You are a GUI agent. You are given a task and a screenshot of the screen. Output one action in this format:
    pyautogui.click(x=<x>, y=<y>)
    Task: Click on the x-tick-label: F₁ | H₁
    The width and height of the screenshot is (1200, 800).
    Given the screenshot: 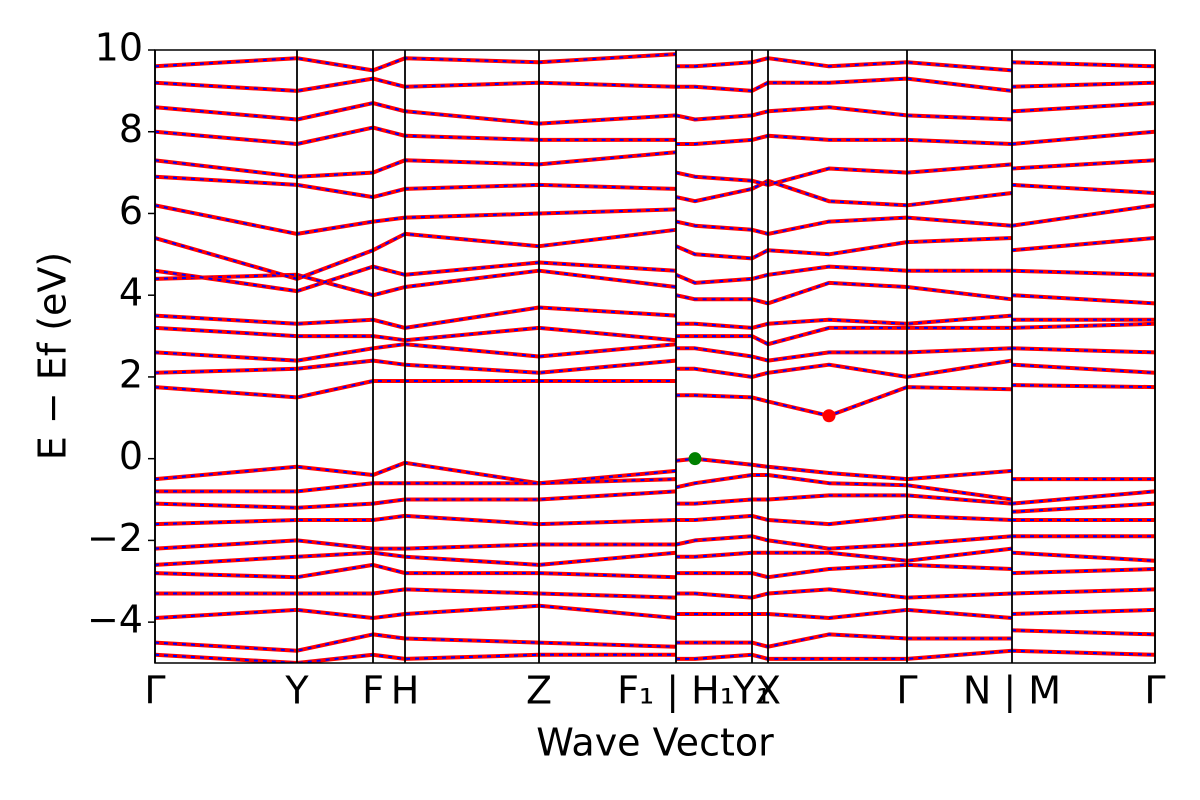 What is the action you would take?
    pyautogui.click(x=676, y=691)
    